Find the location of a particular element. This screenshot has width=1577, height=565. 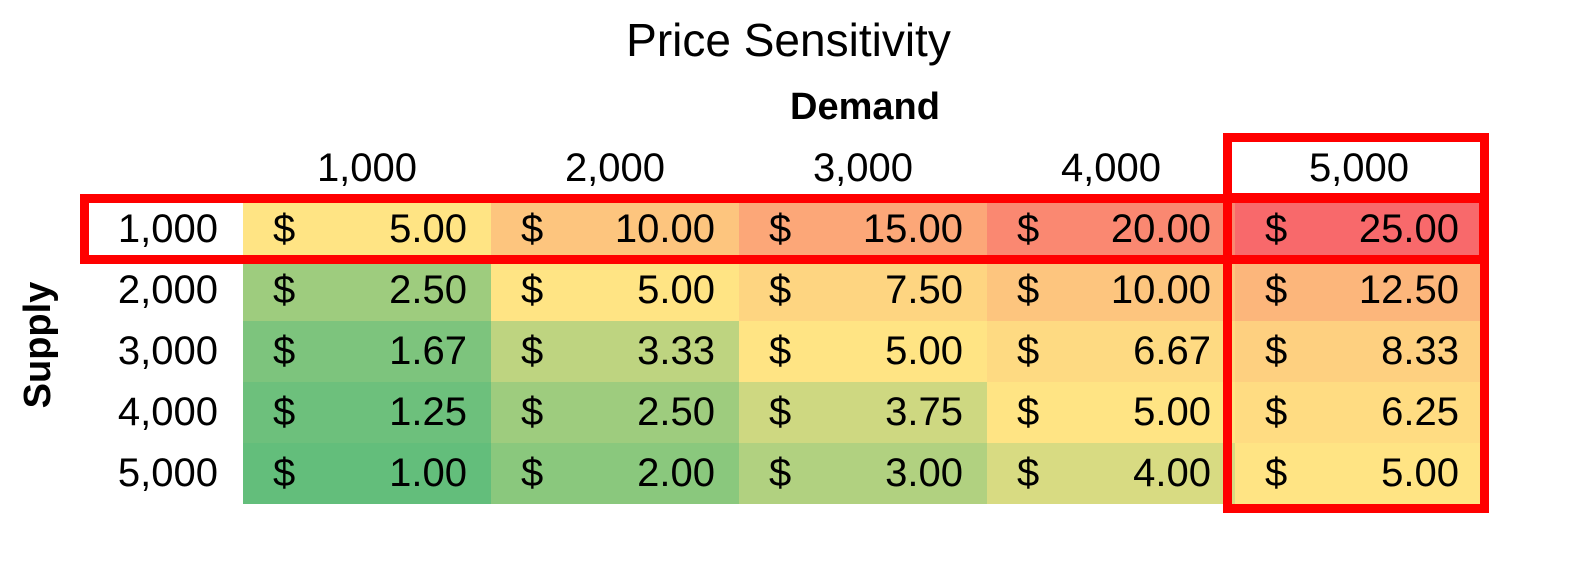

cell-value: 6.67 is located at coordinates (1172, 351).